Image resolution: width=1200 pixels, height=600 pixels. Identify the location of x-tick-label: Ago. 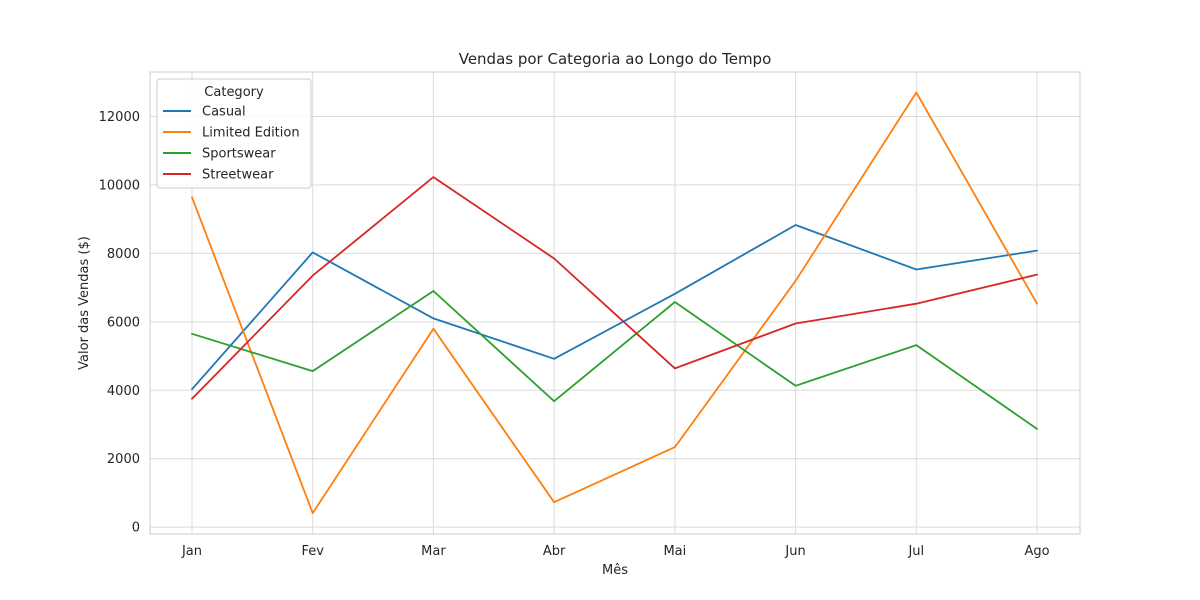
(1036, 551).